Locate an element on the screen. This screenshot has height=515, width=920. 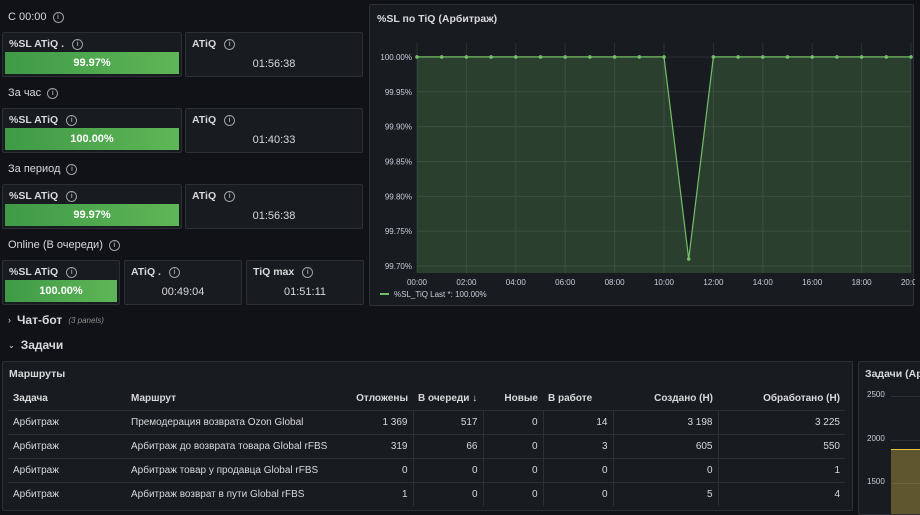
table-cell: 5 is located at coordinates (665, 494).